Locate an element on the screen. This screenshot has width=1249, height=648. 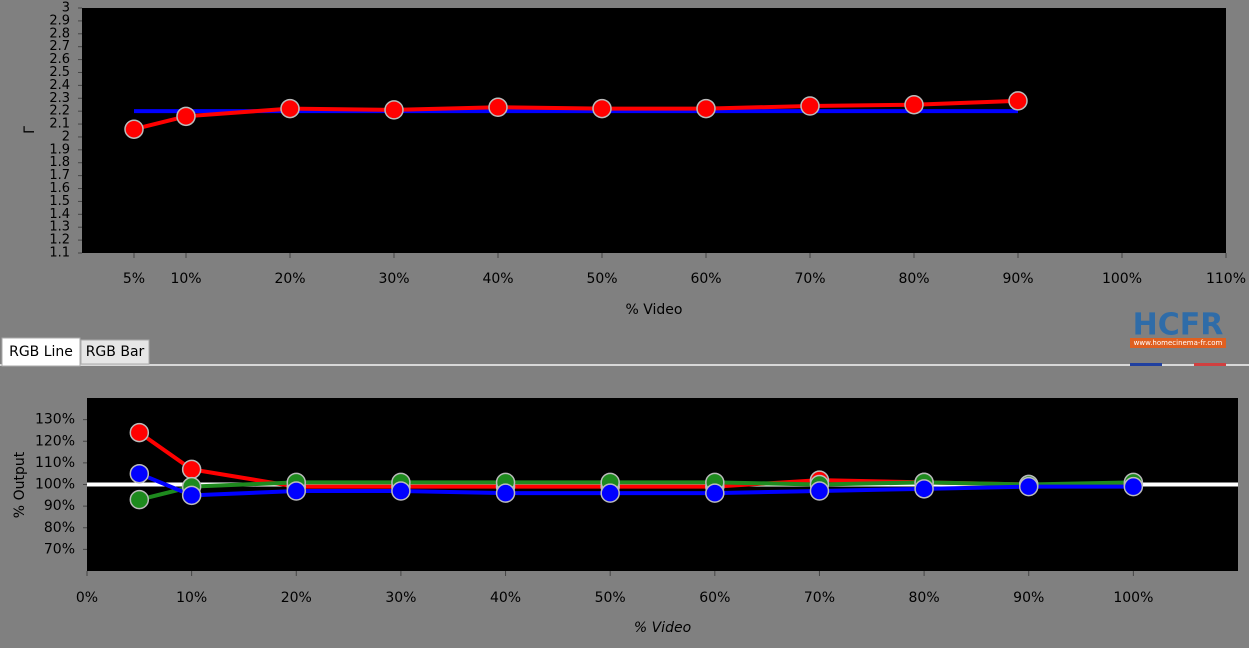
y-tick-label: 2.6 is located at coordinates (59, 59).